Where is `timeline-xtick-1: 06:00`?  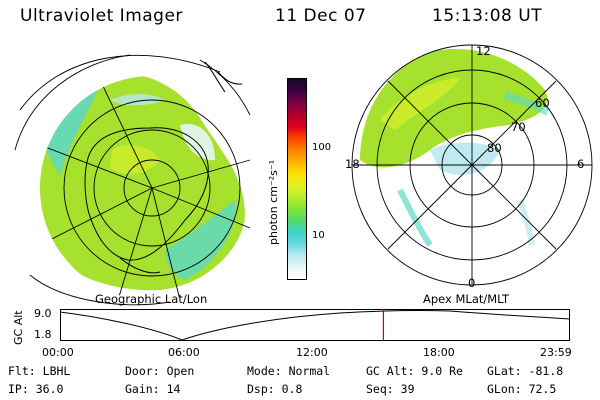 timeline-xtick-1: 06:00 is located at coordinates (184, 352).